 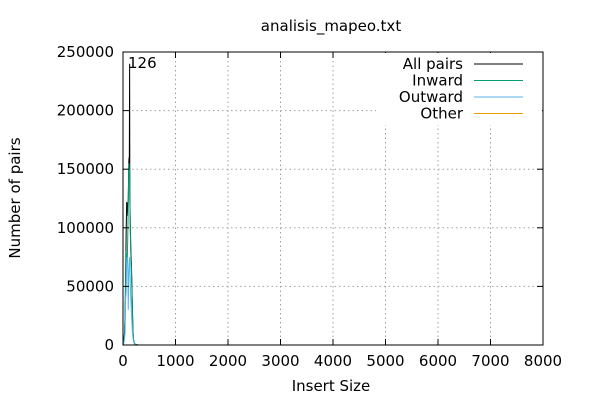 What do you see at coordinates (385, 361) in the screenshot?
I see `x-tick-label: 5000` at bounding box center [385, 361].